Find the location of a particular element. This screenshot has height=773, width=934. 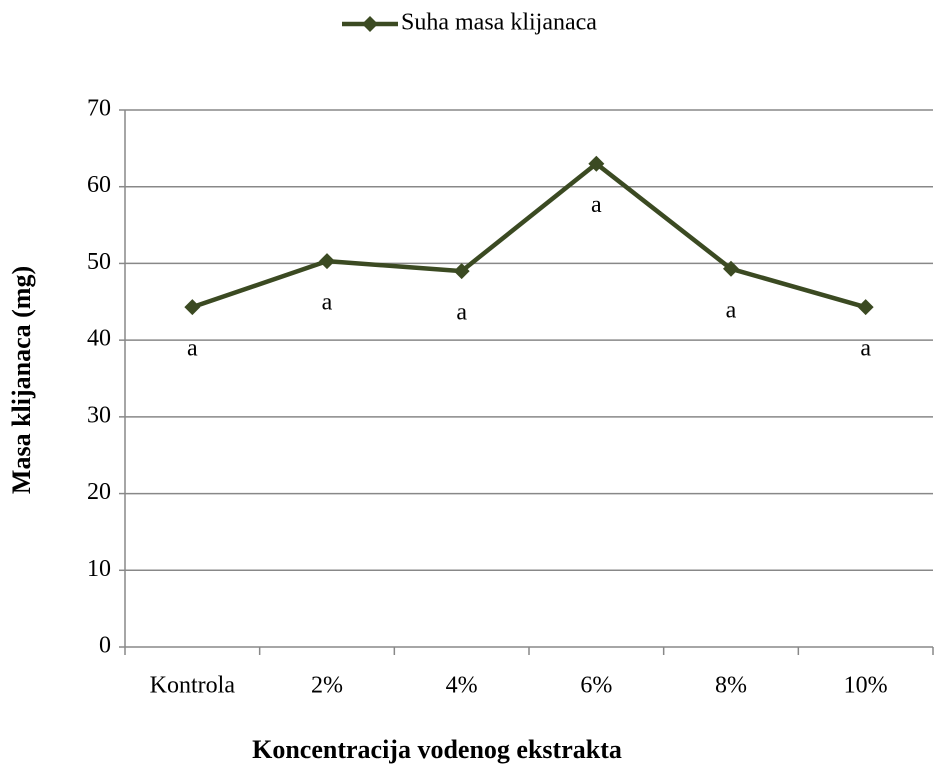

y-tick-label: 20 is located at coordinates (99, 492).